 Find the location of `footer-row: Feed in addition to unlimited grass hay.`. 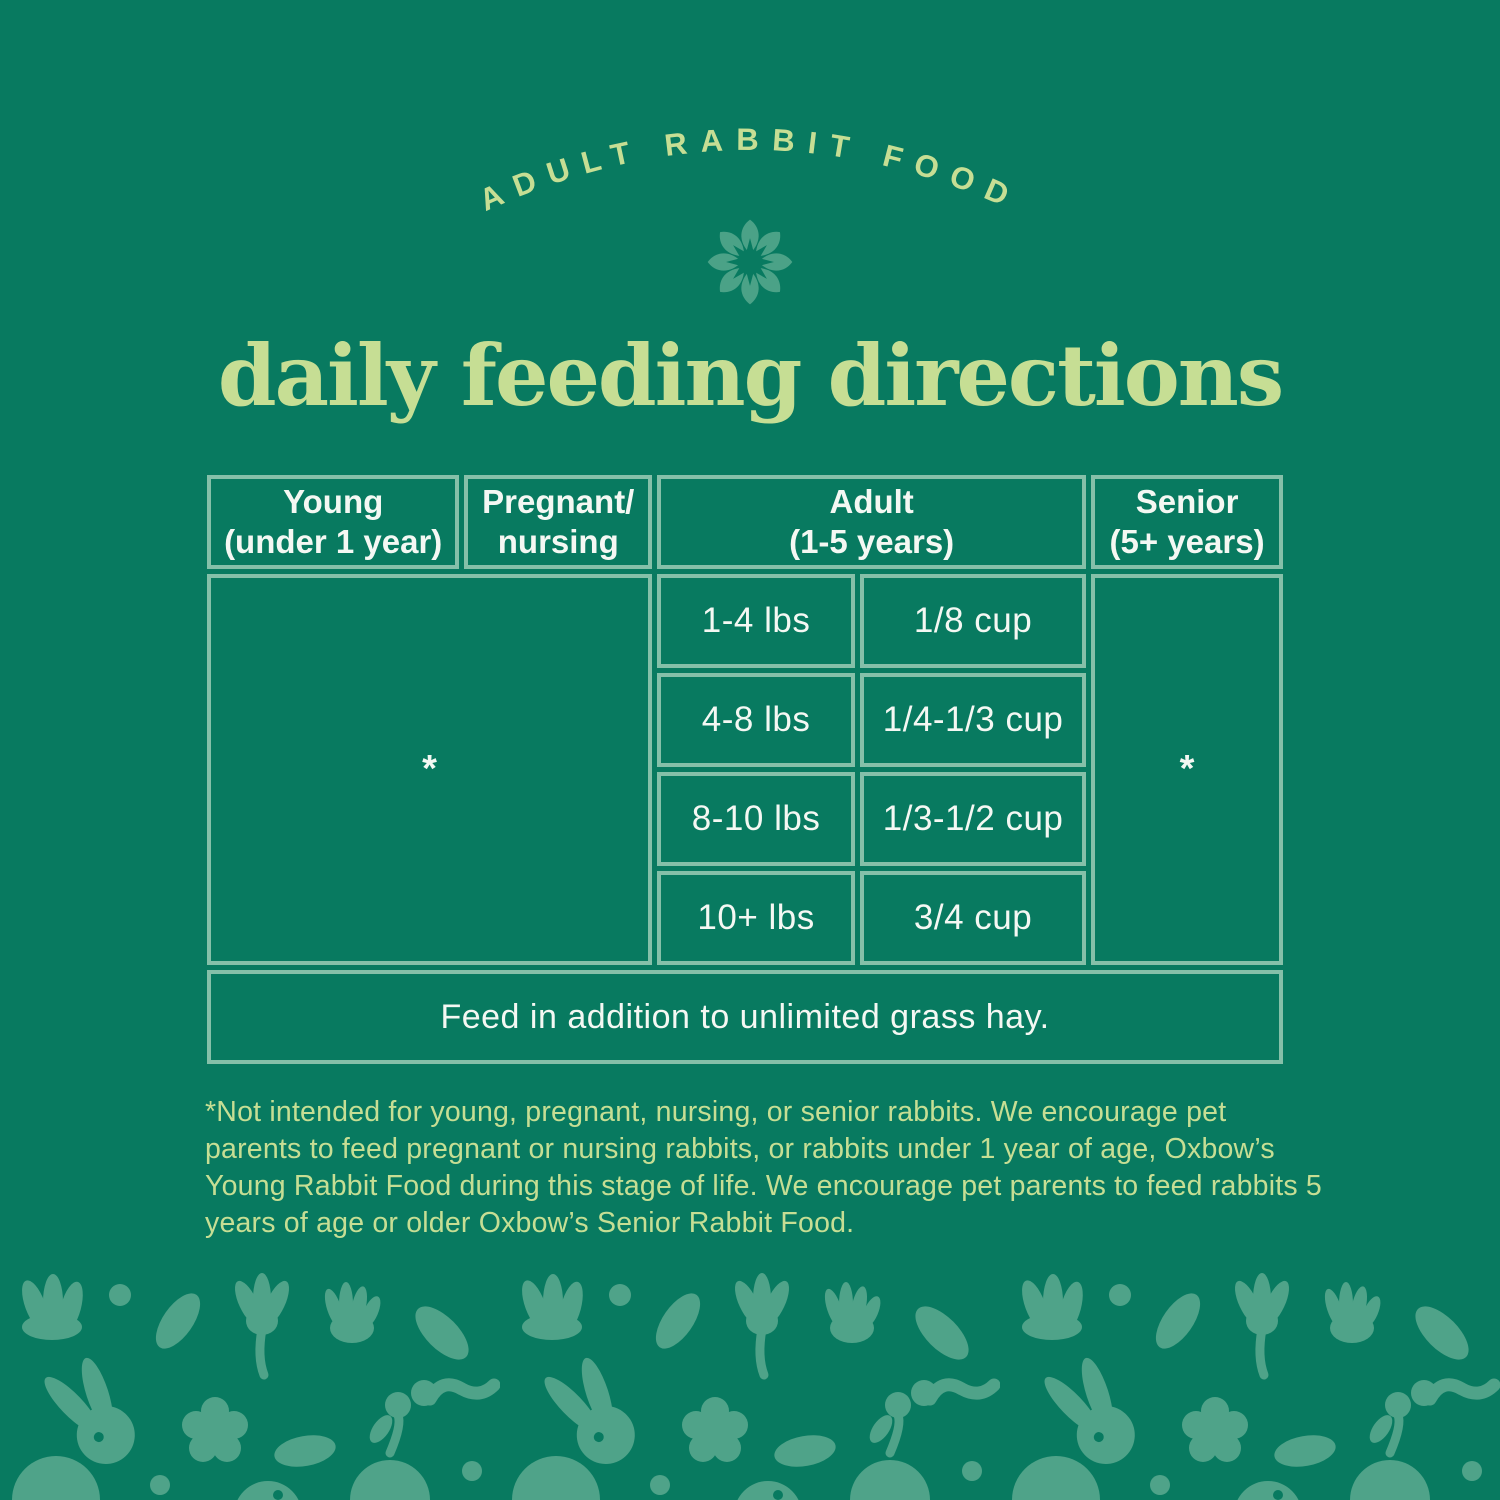

footer-row: Feed in addition to unlimited grass hay. is located at coordinates (745, 1017).